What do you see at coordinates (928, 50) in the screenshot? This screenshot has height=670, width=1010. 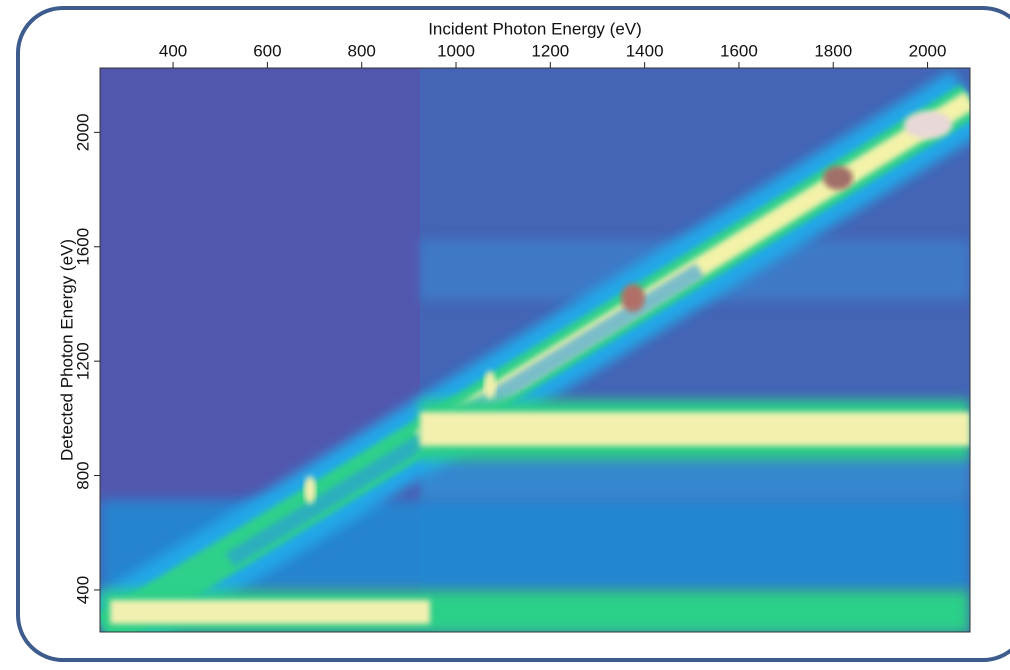 I see `x-tick-label: 2000` at bounding box center [928, 50].